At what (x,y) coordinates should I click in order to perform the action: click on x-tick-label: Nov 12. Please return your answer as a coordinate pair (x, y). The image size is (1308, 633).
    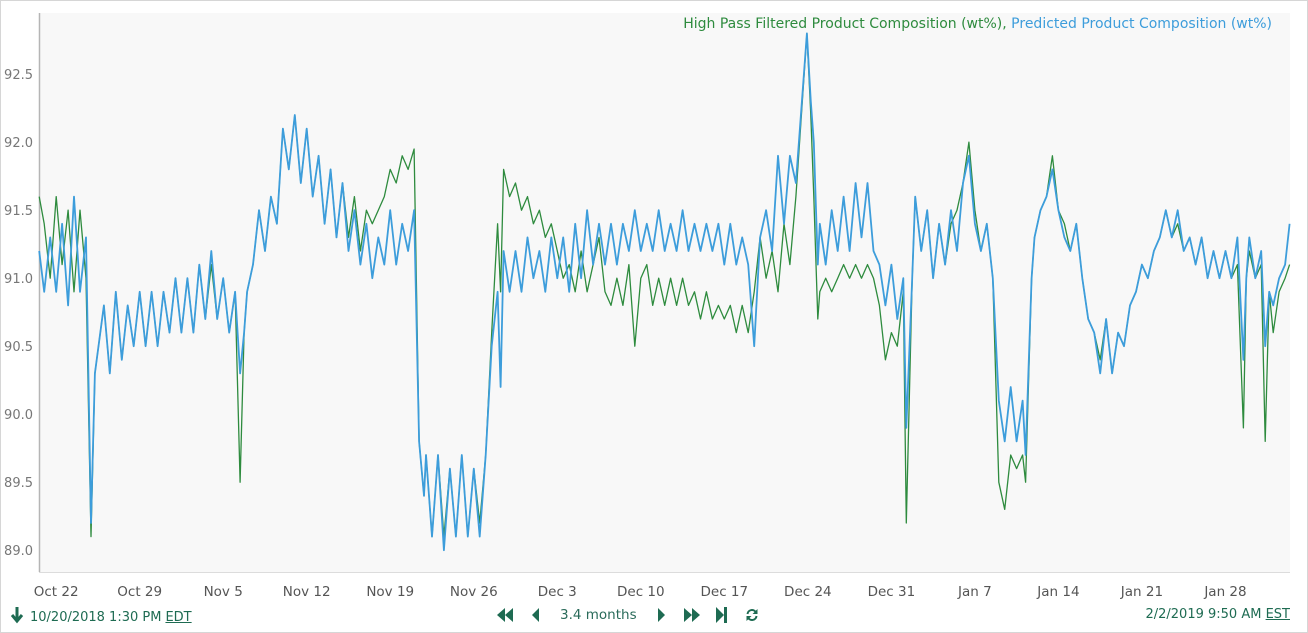
    Looking at the image, I should click on (307, 592).